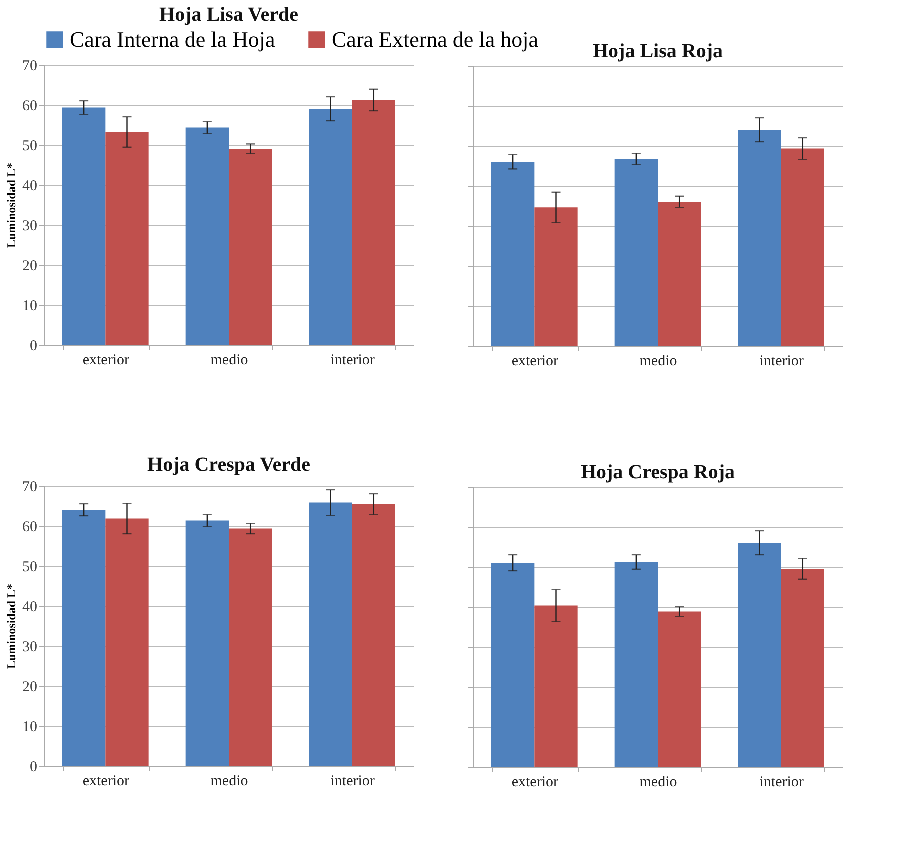 This screenshot has height=859, width=915. What do you see at coordinates (435, 39) in the screenshot?
I see `legend-label: Cara Externa de la hoja` at bounding box center [435, 39].